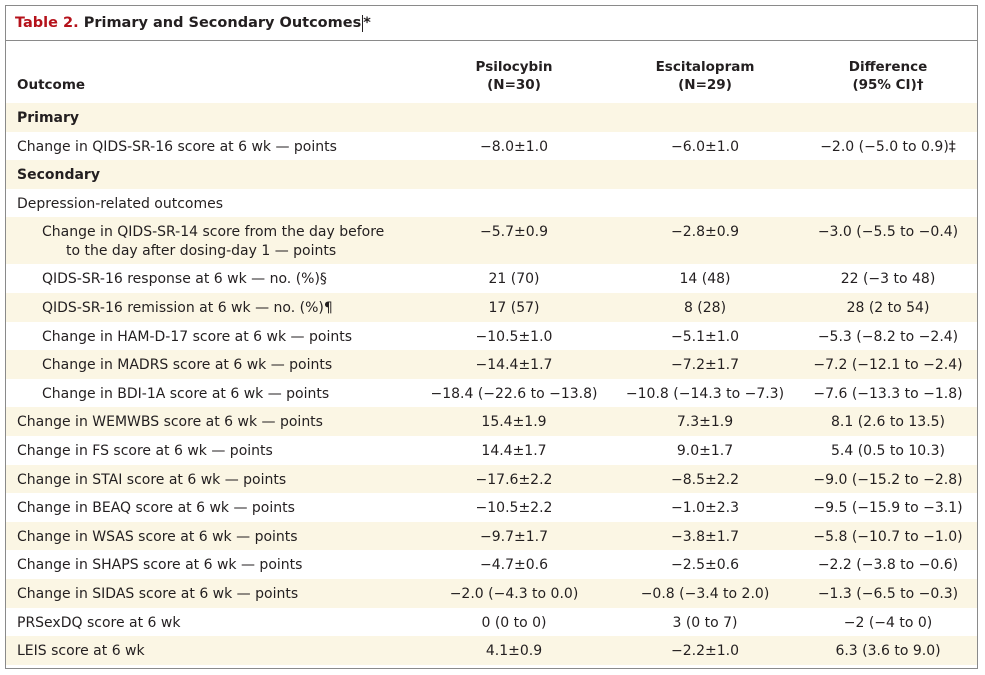  What do you see at coordinates (514, 336) in the screenshot?
I see `psilocybin-value: −10.5±1.0` at bounding box center [514, 336].